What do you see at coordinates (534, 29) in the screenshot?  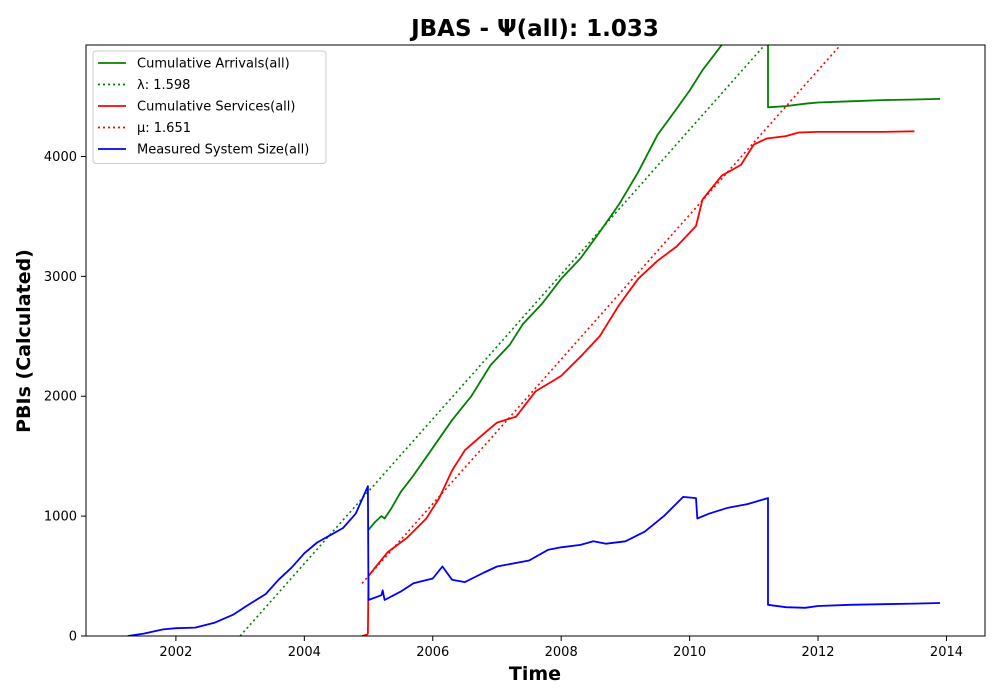 I see `chart-title: JBAS - Ψ(all): 1.033` at bounding box center [534, 29].